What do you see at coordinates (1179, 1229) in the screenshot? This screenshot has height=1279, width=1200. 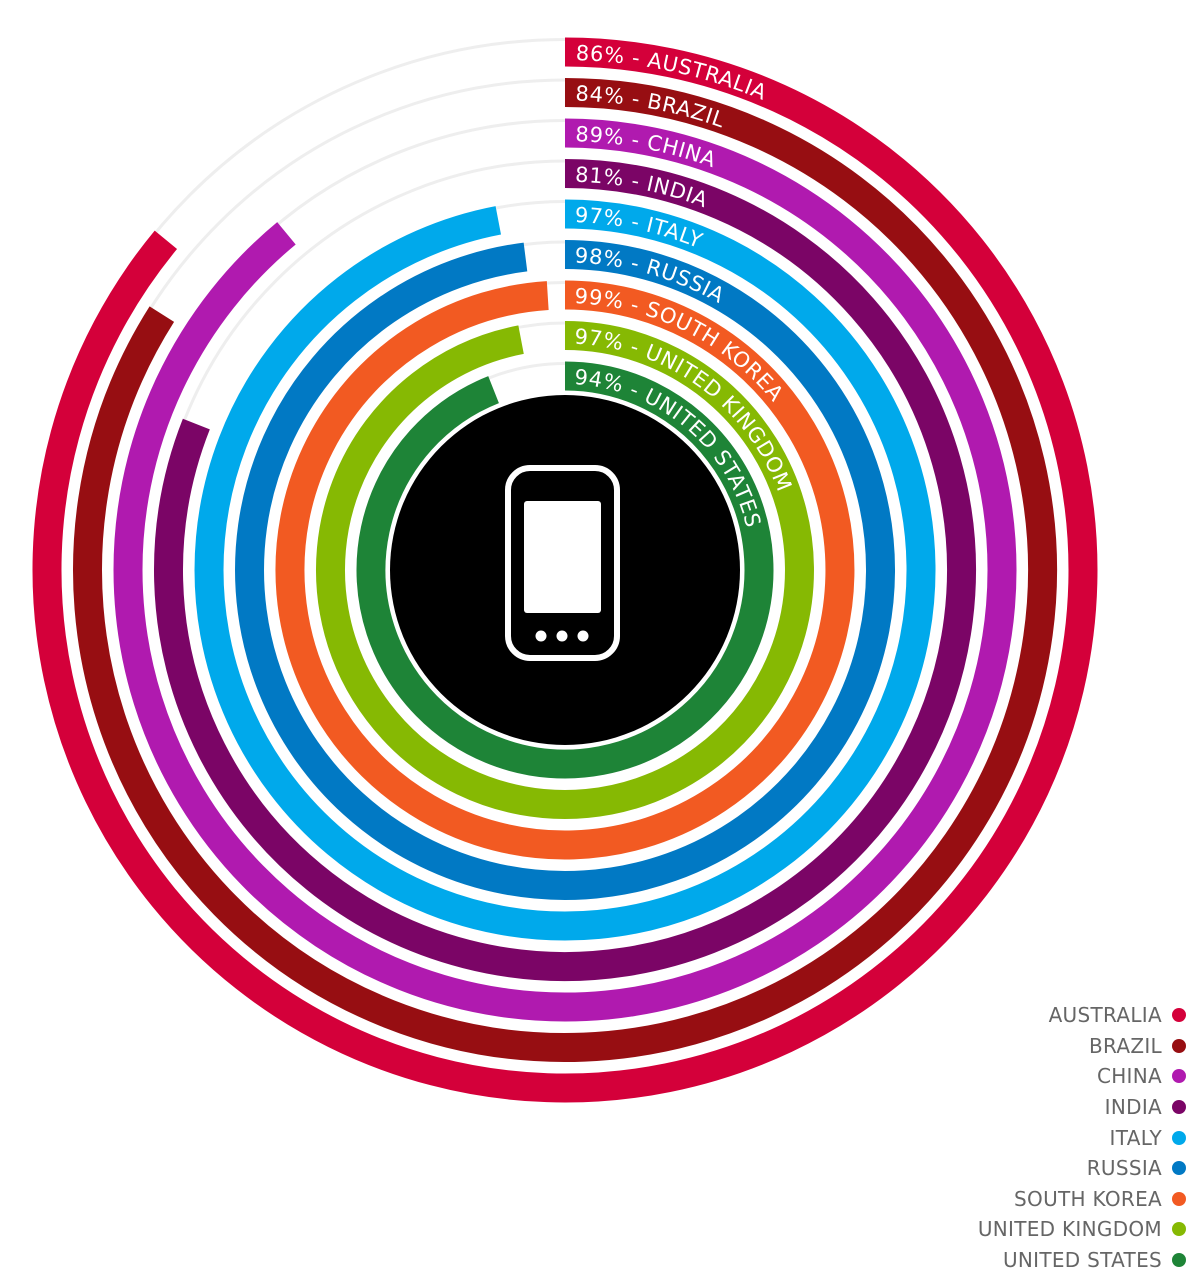 I see `legend-swatch-united-kingdom` at bounding box center [1179, 1229].